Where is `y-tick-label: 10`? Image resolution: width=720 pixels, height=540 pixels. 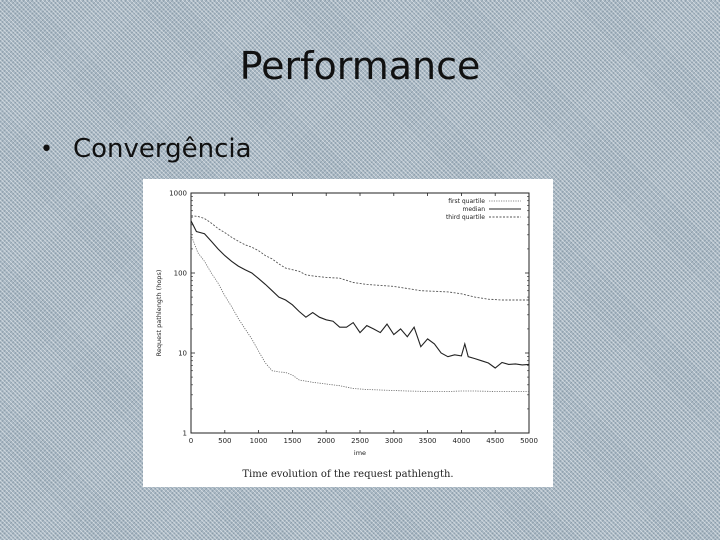 y-tick-label: 10 is located at coordinates (182, 354).